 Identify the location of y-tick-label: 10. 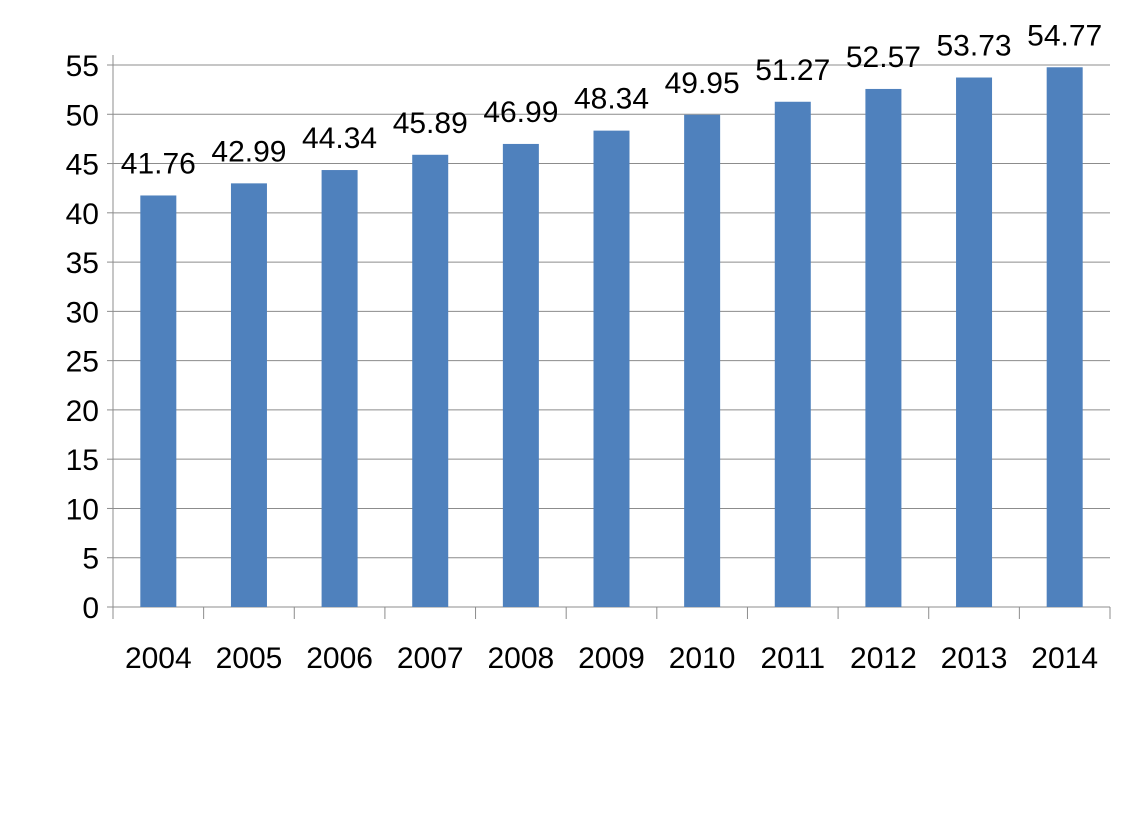
(82, 509).